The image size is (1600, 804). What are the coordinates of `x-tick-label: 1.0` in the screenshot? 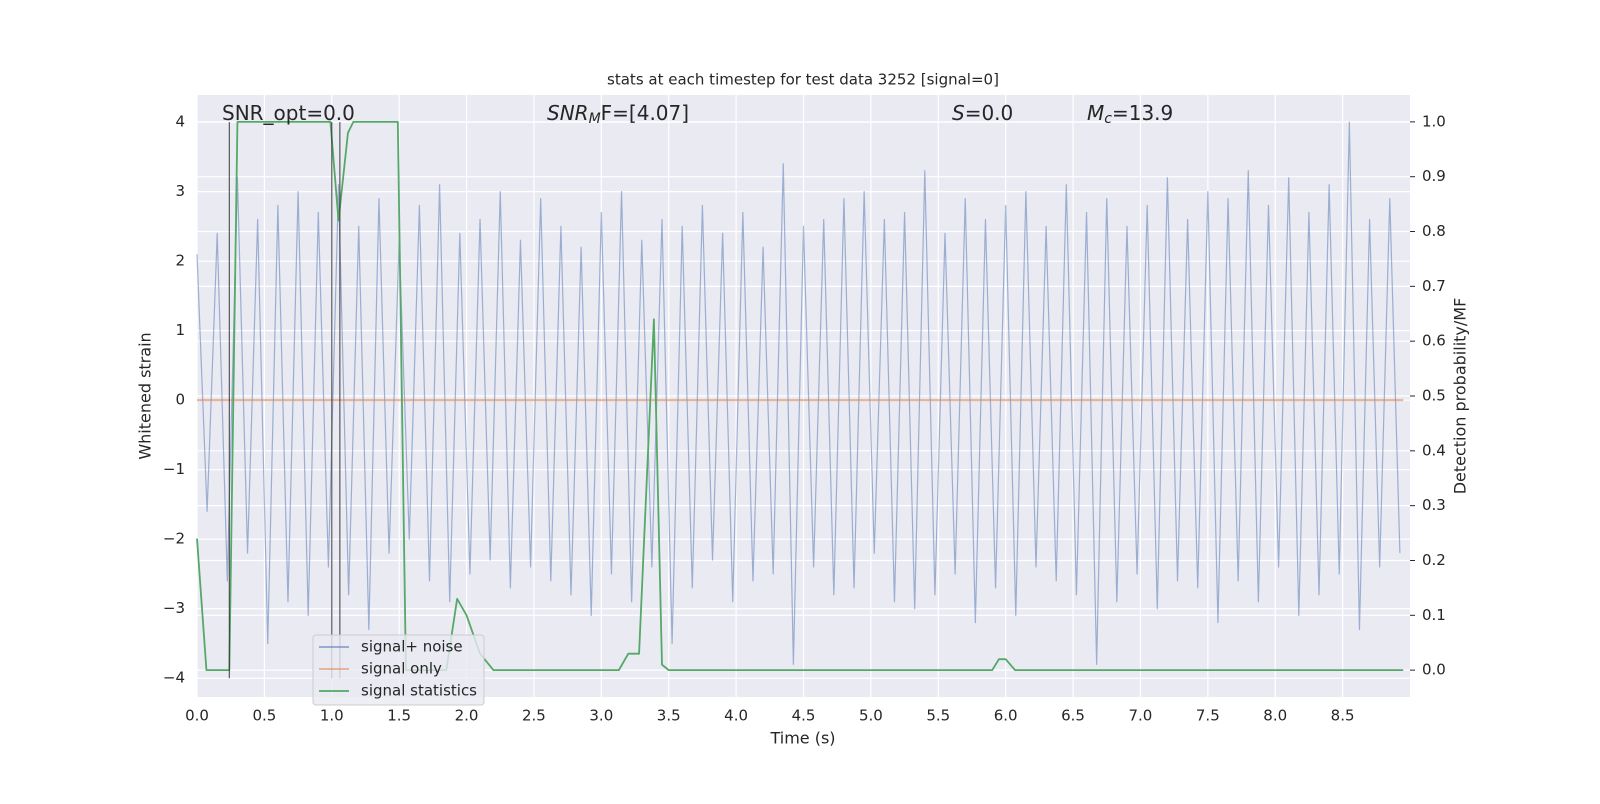 It's located at (332, 716).